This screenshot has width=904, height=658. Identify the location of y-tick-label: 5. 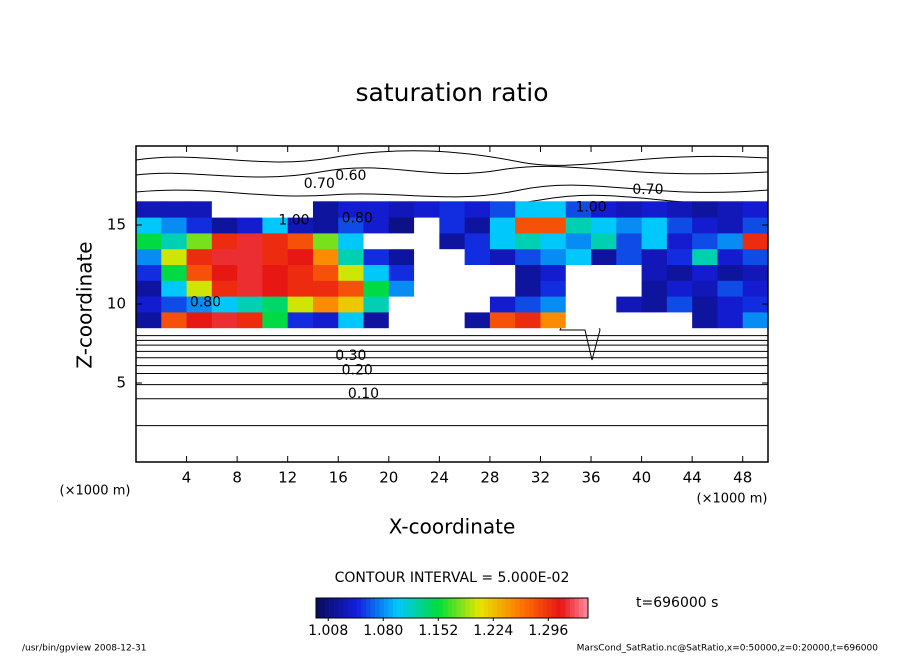
(121, 383).